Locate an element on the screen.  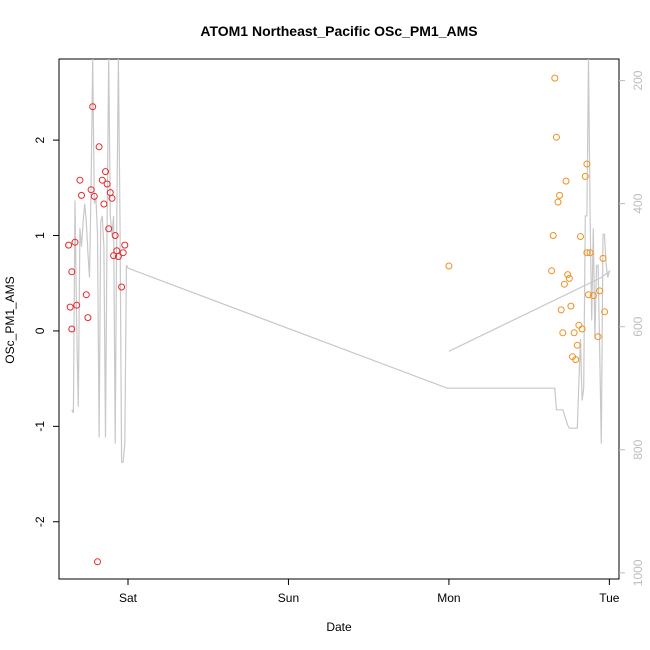
chart-title: ATOM1 Northeast_Pacific OSc_PM1_AMS is located at coordinates (338, 31).